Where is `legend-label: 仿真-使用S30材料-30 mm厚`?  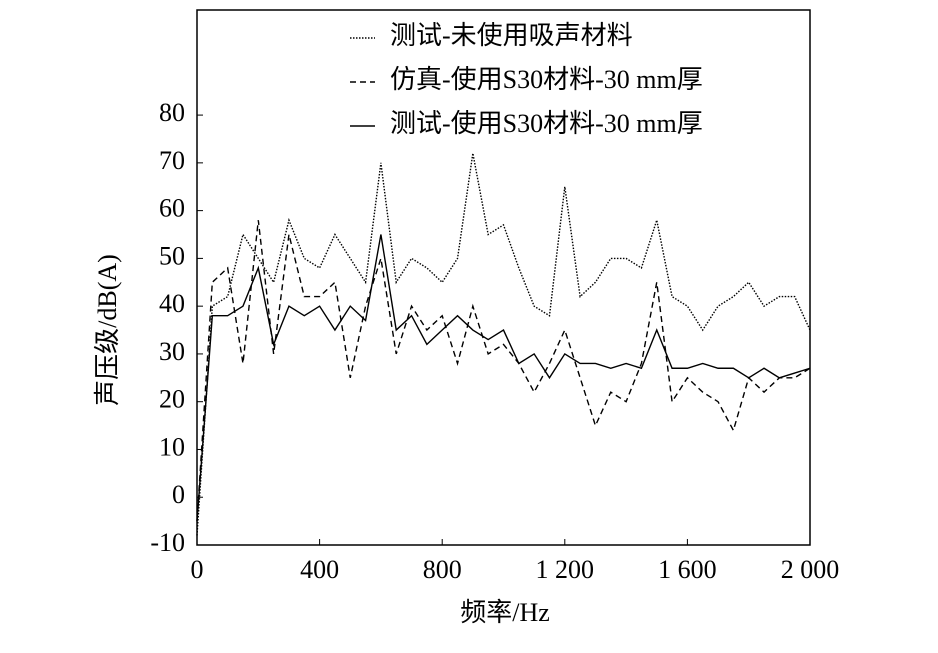 legend-label: 仿真-使用S30材料-30 mm厚 is located at coordinates (546, 79).